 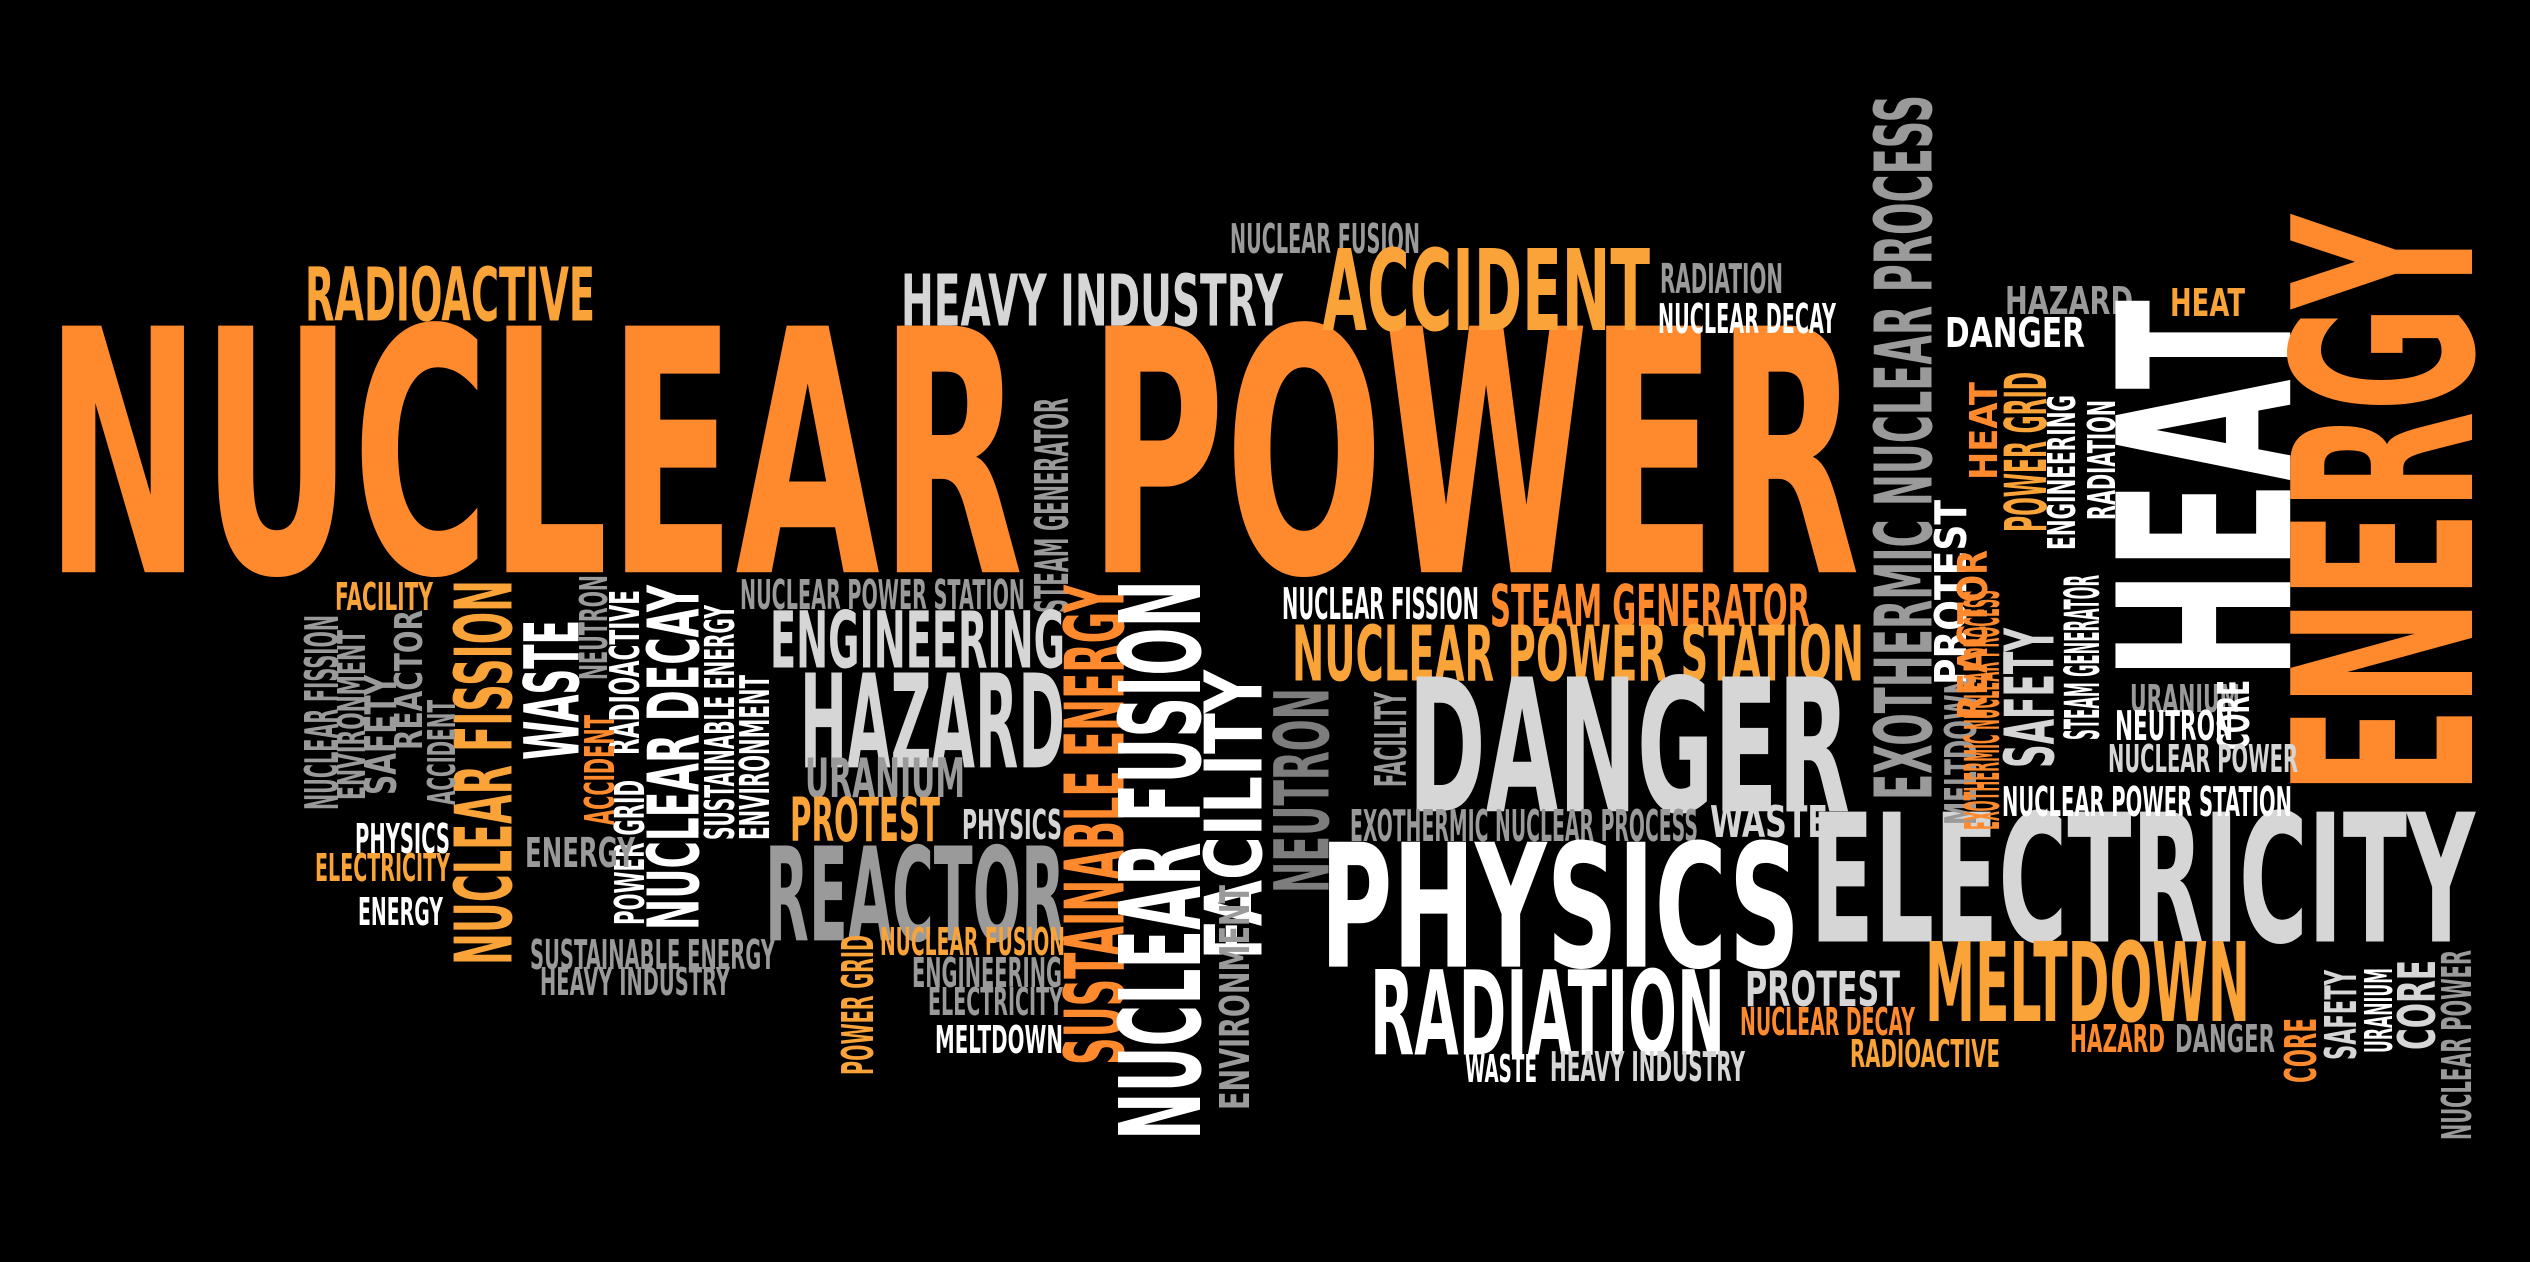 What do you see at coordinates (652, 955) in the screenshot?
I see `word-sustainable-energy: SUSTAINABLE ENERGY` at bounding box center [652, 955].